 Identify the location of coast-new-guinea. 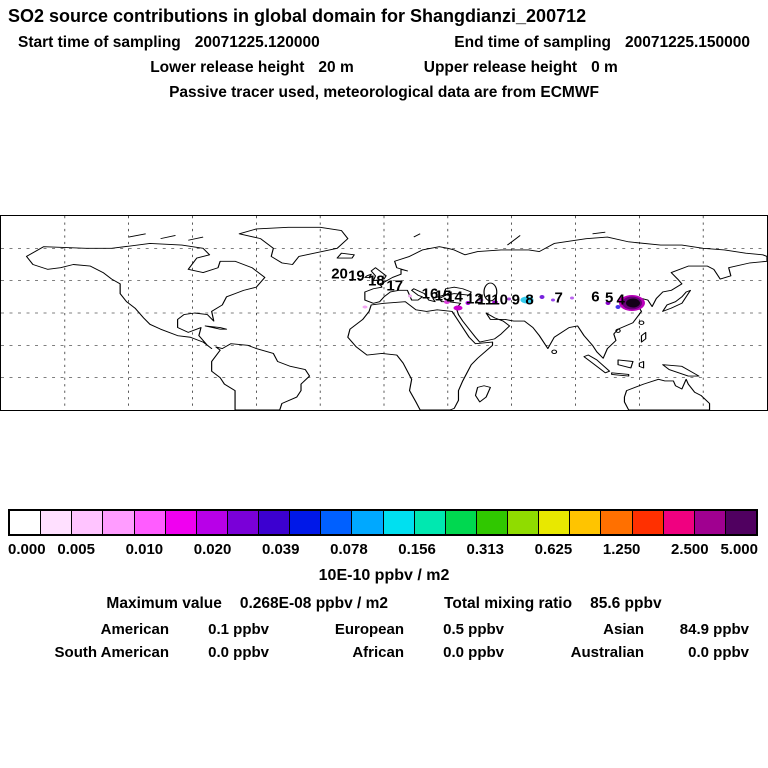
(681, 370).